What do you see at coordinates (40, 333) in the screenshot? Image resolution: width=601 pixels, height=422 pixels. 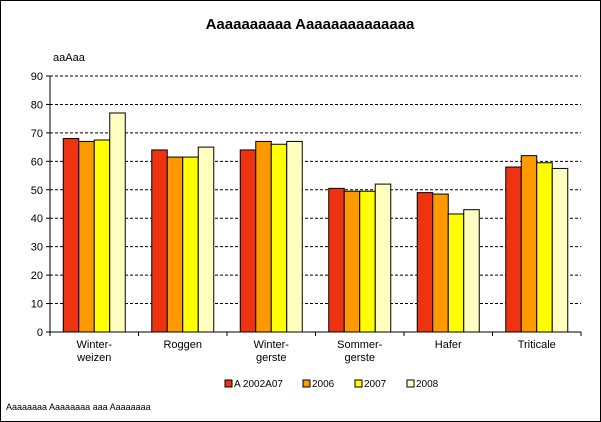 I see `y-tick-label: 0` at bounding box center [40, 333].